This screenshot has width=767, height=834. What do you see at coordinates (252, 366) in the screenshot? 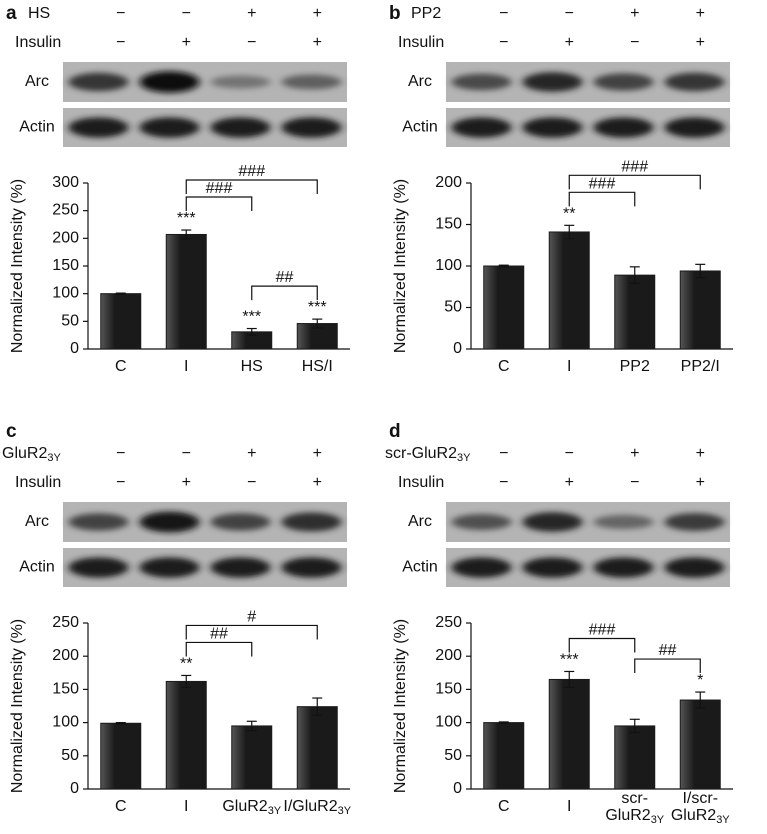
I see `x-tick-label: HS` at bounding box center [252, 366].